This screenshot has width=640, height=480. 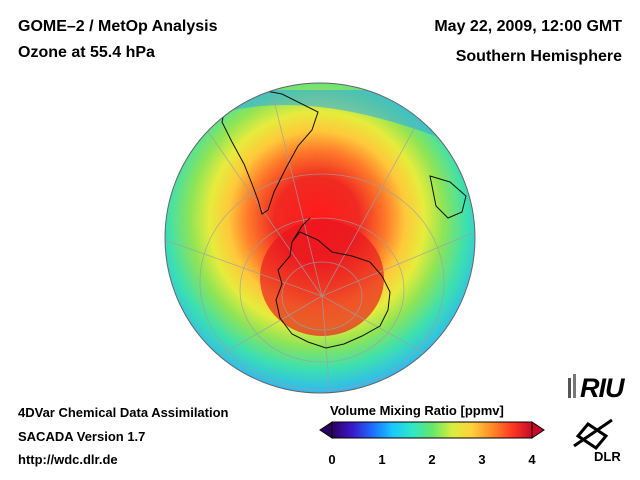 I want to click on colorbar, so click(x=432, y=430).